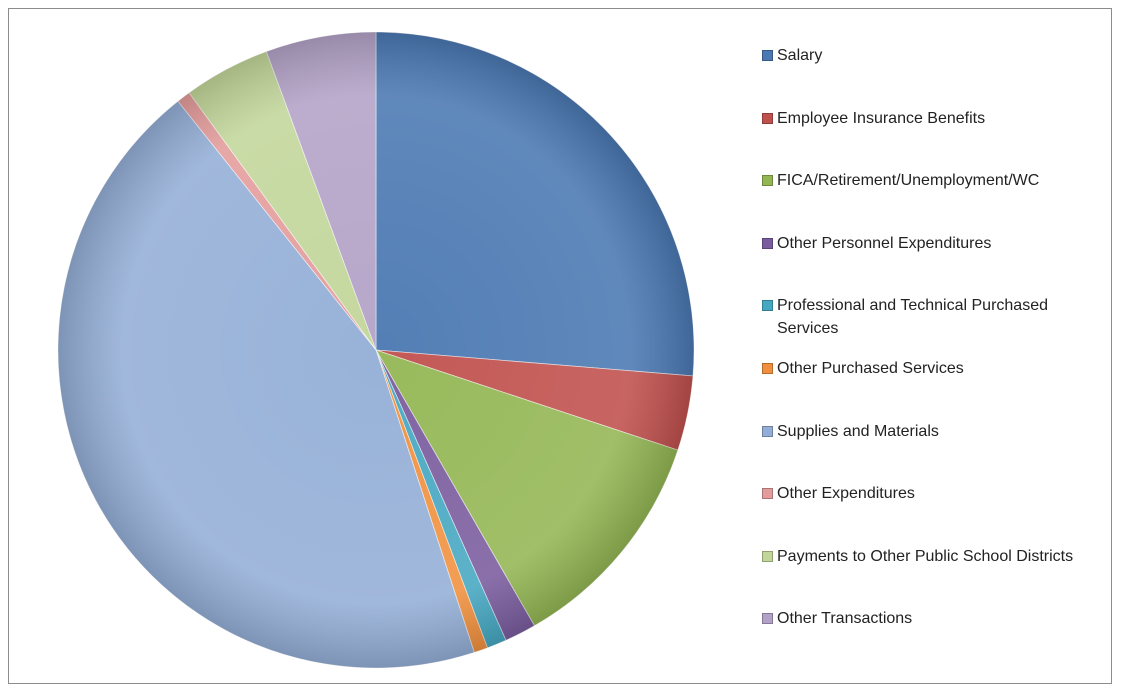  What do you see at coordinates (908, 181) in the screenshot?
I see `legend-label: FICA/Retirement/Unemployment/WC` at bounding box center [908, 181].